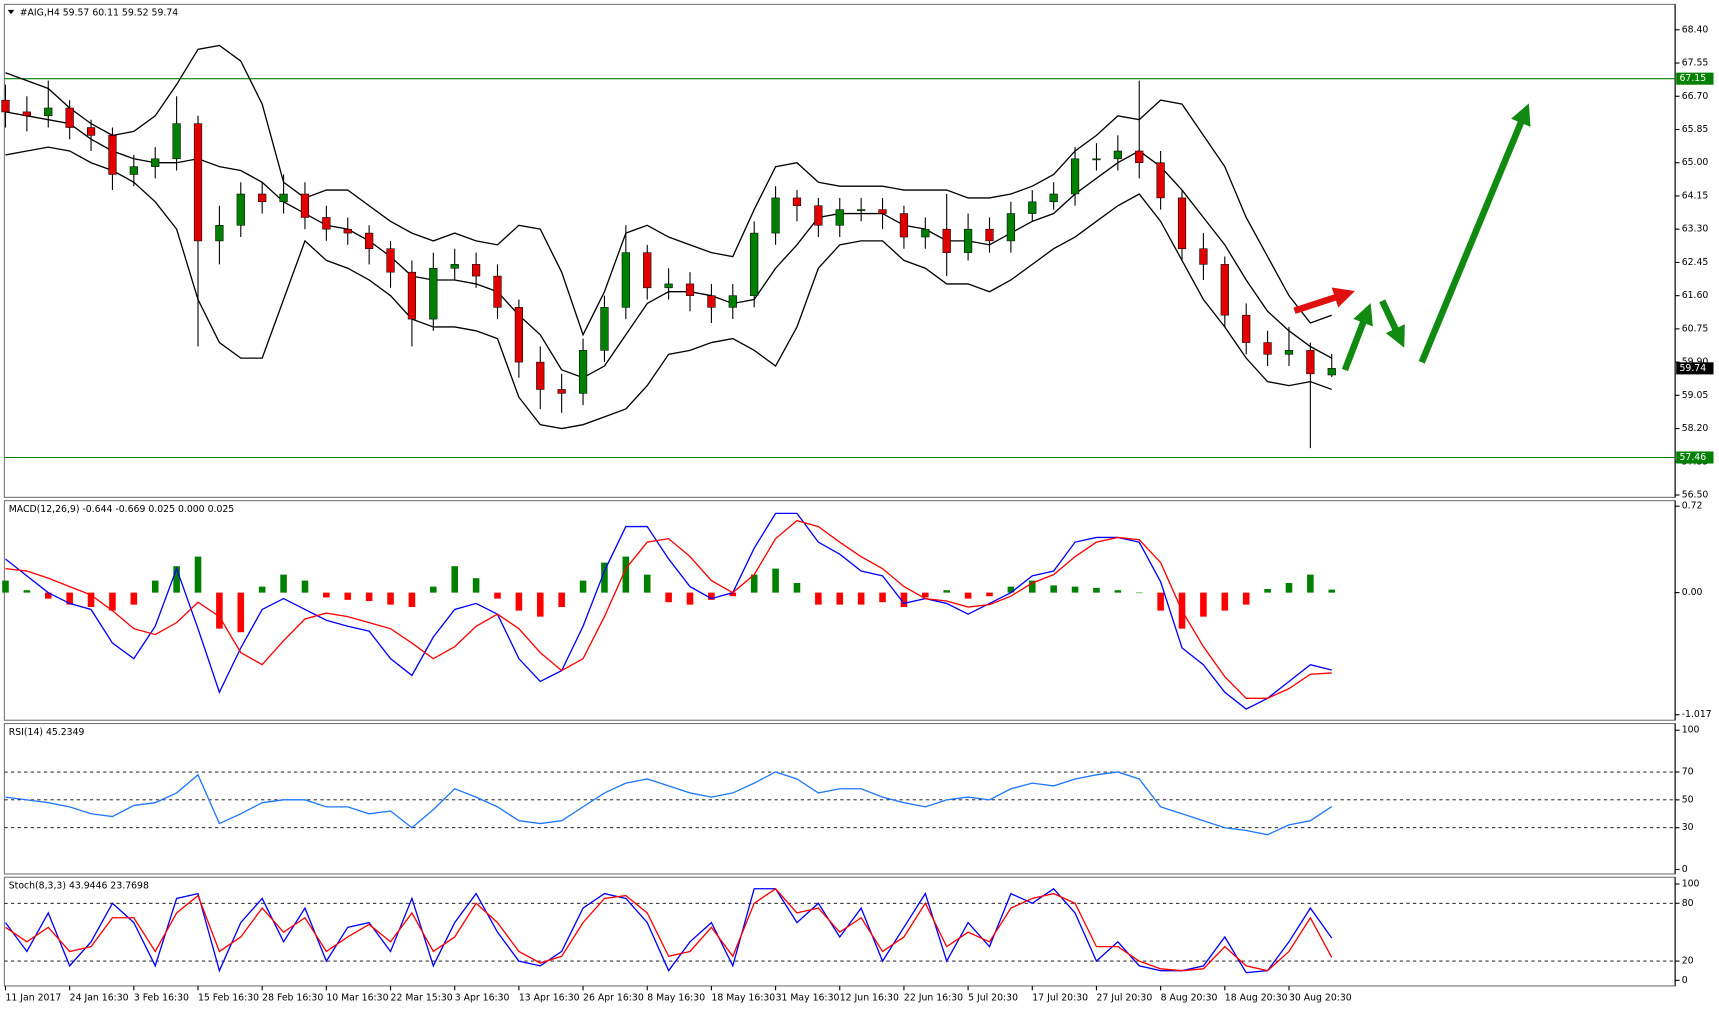 The width and height of the screenshot is (1719, 1009). Describe the element at coordinates (292, 998) in the screenshot. I see `x-tick-label: 28 Feb 16:30` at that location.